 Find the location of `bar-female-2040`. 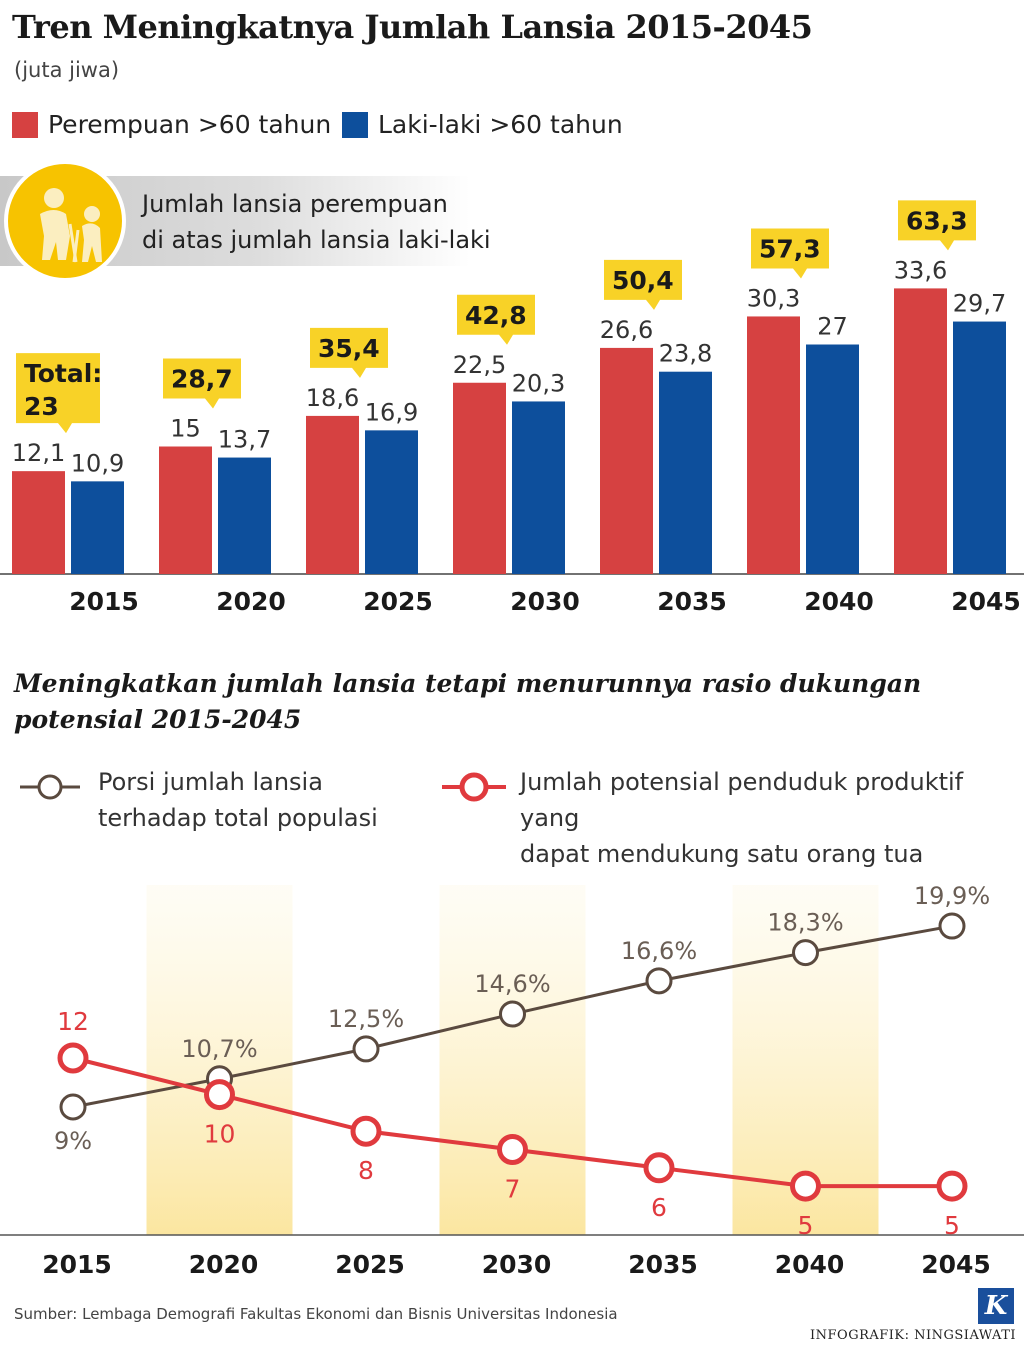

bar-female-2040 is located at coordinates (773, 445).